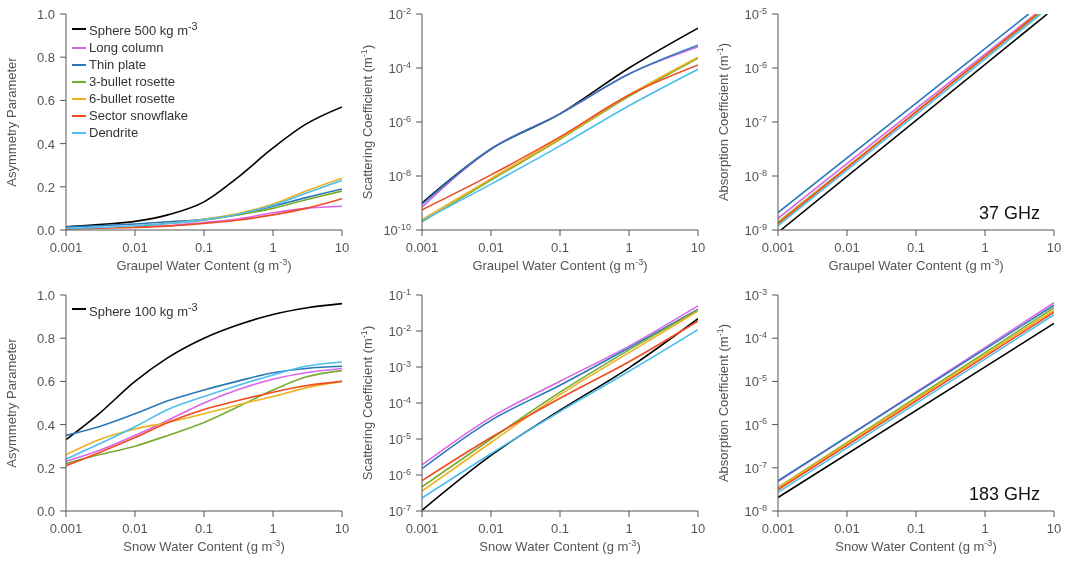  What do you see at coordinates (397, 229) in the screenshot?
I see `y-tick-label: 10$^{-10}$` at bounding box center [397, 229].